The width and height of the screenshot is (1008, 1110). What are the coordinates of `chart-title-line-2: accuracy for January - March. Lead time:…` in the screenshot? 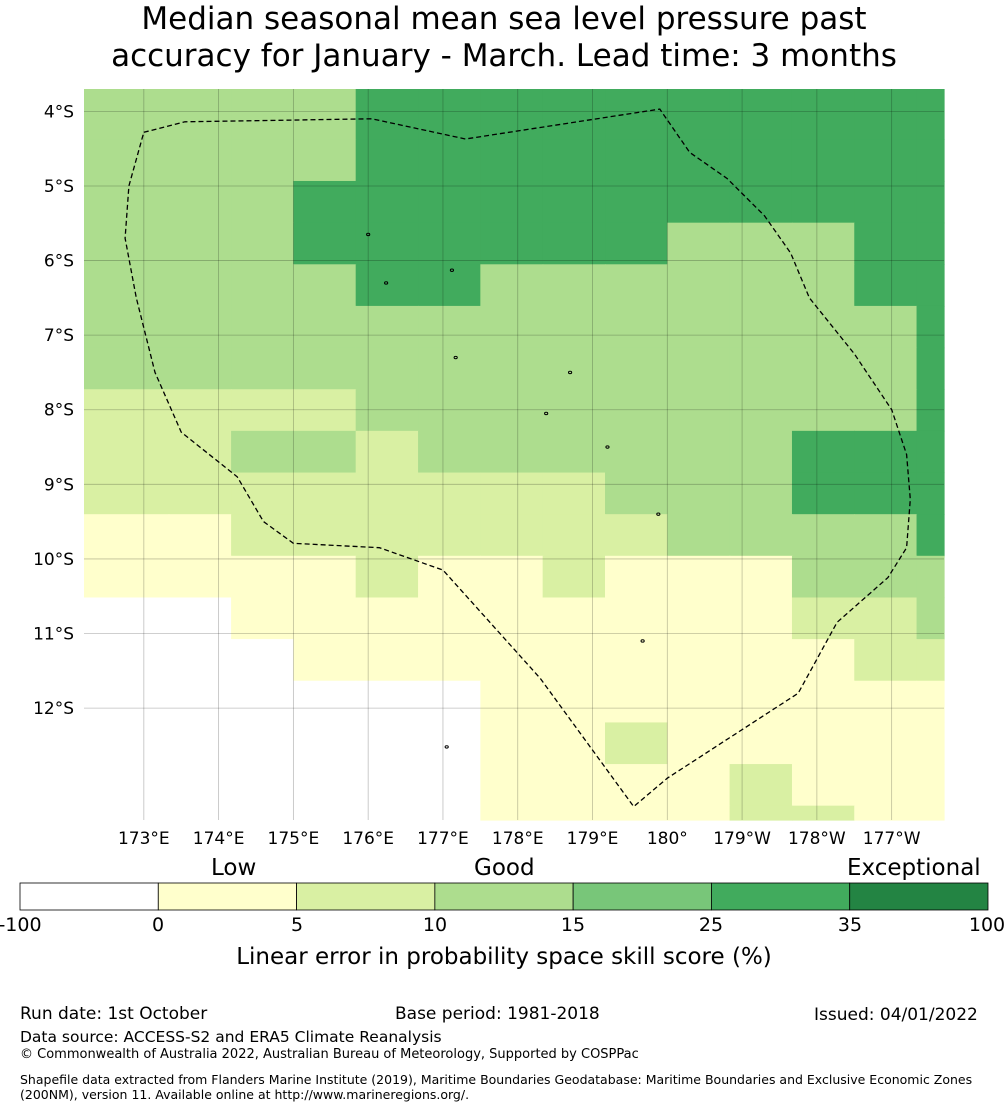 It's located at (504, 56).